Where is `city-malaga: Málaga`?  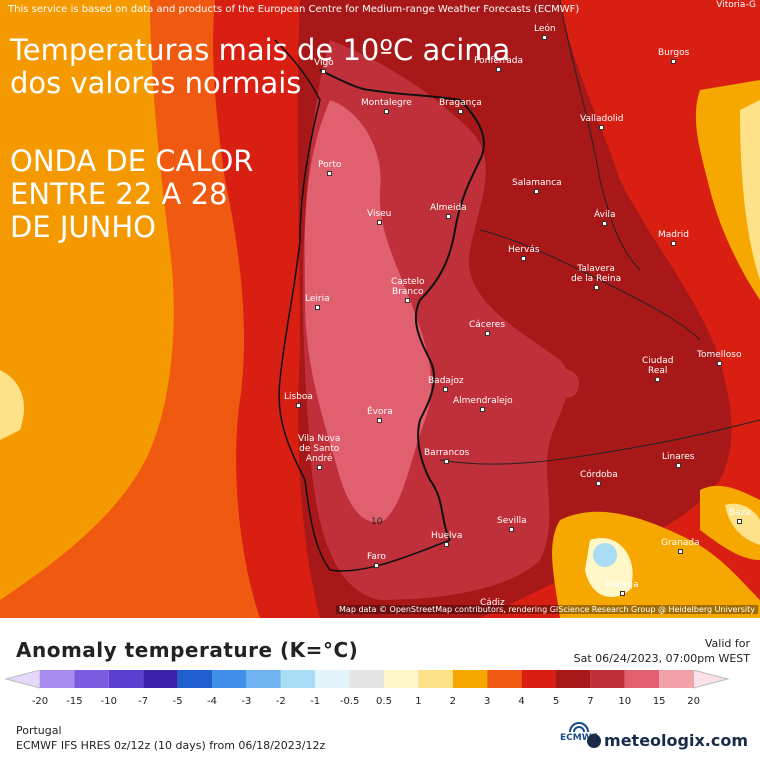 city-malaga: Málaga is located at coordinates (622, 588).